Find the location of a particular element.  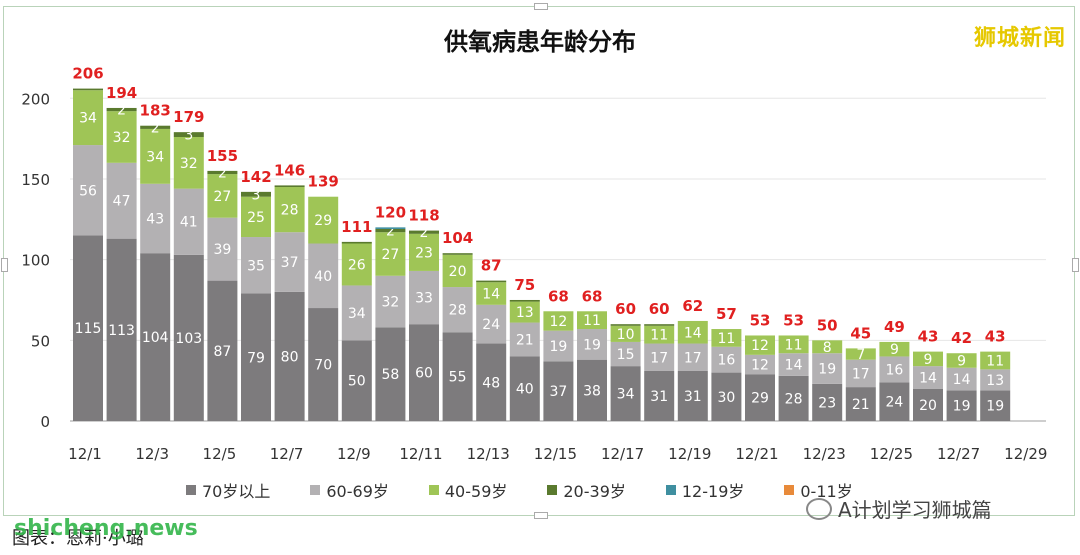

bar-segment-label: 35 is located at coordinates (256, 266).